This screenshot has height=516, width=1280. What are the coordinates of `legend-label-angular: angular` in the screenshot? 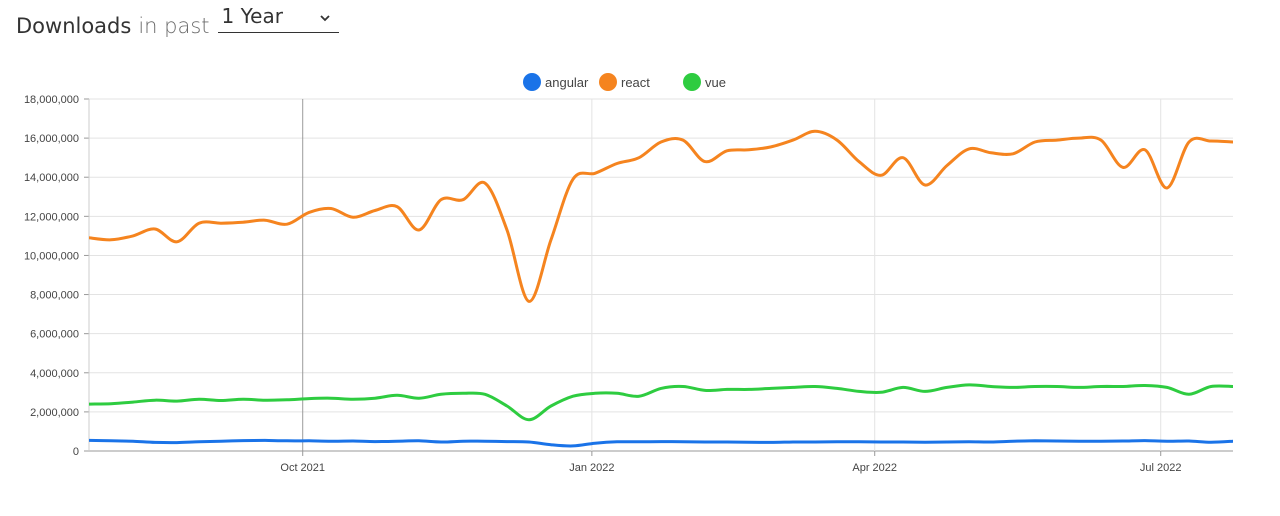 It's located at (567, 82).